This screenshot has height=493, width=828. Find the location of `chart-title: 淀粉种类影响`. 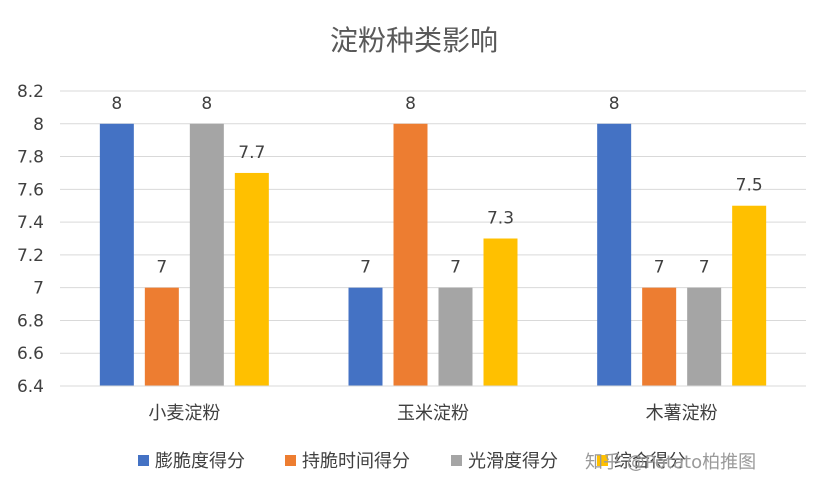

chart-title: 淀粉种类影响 is located at coordinates (414, 40).